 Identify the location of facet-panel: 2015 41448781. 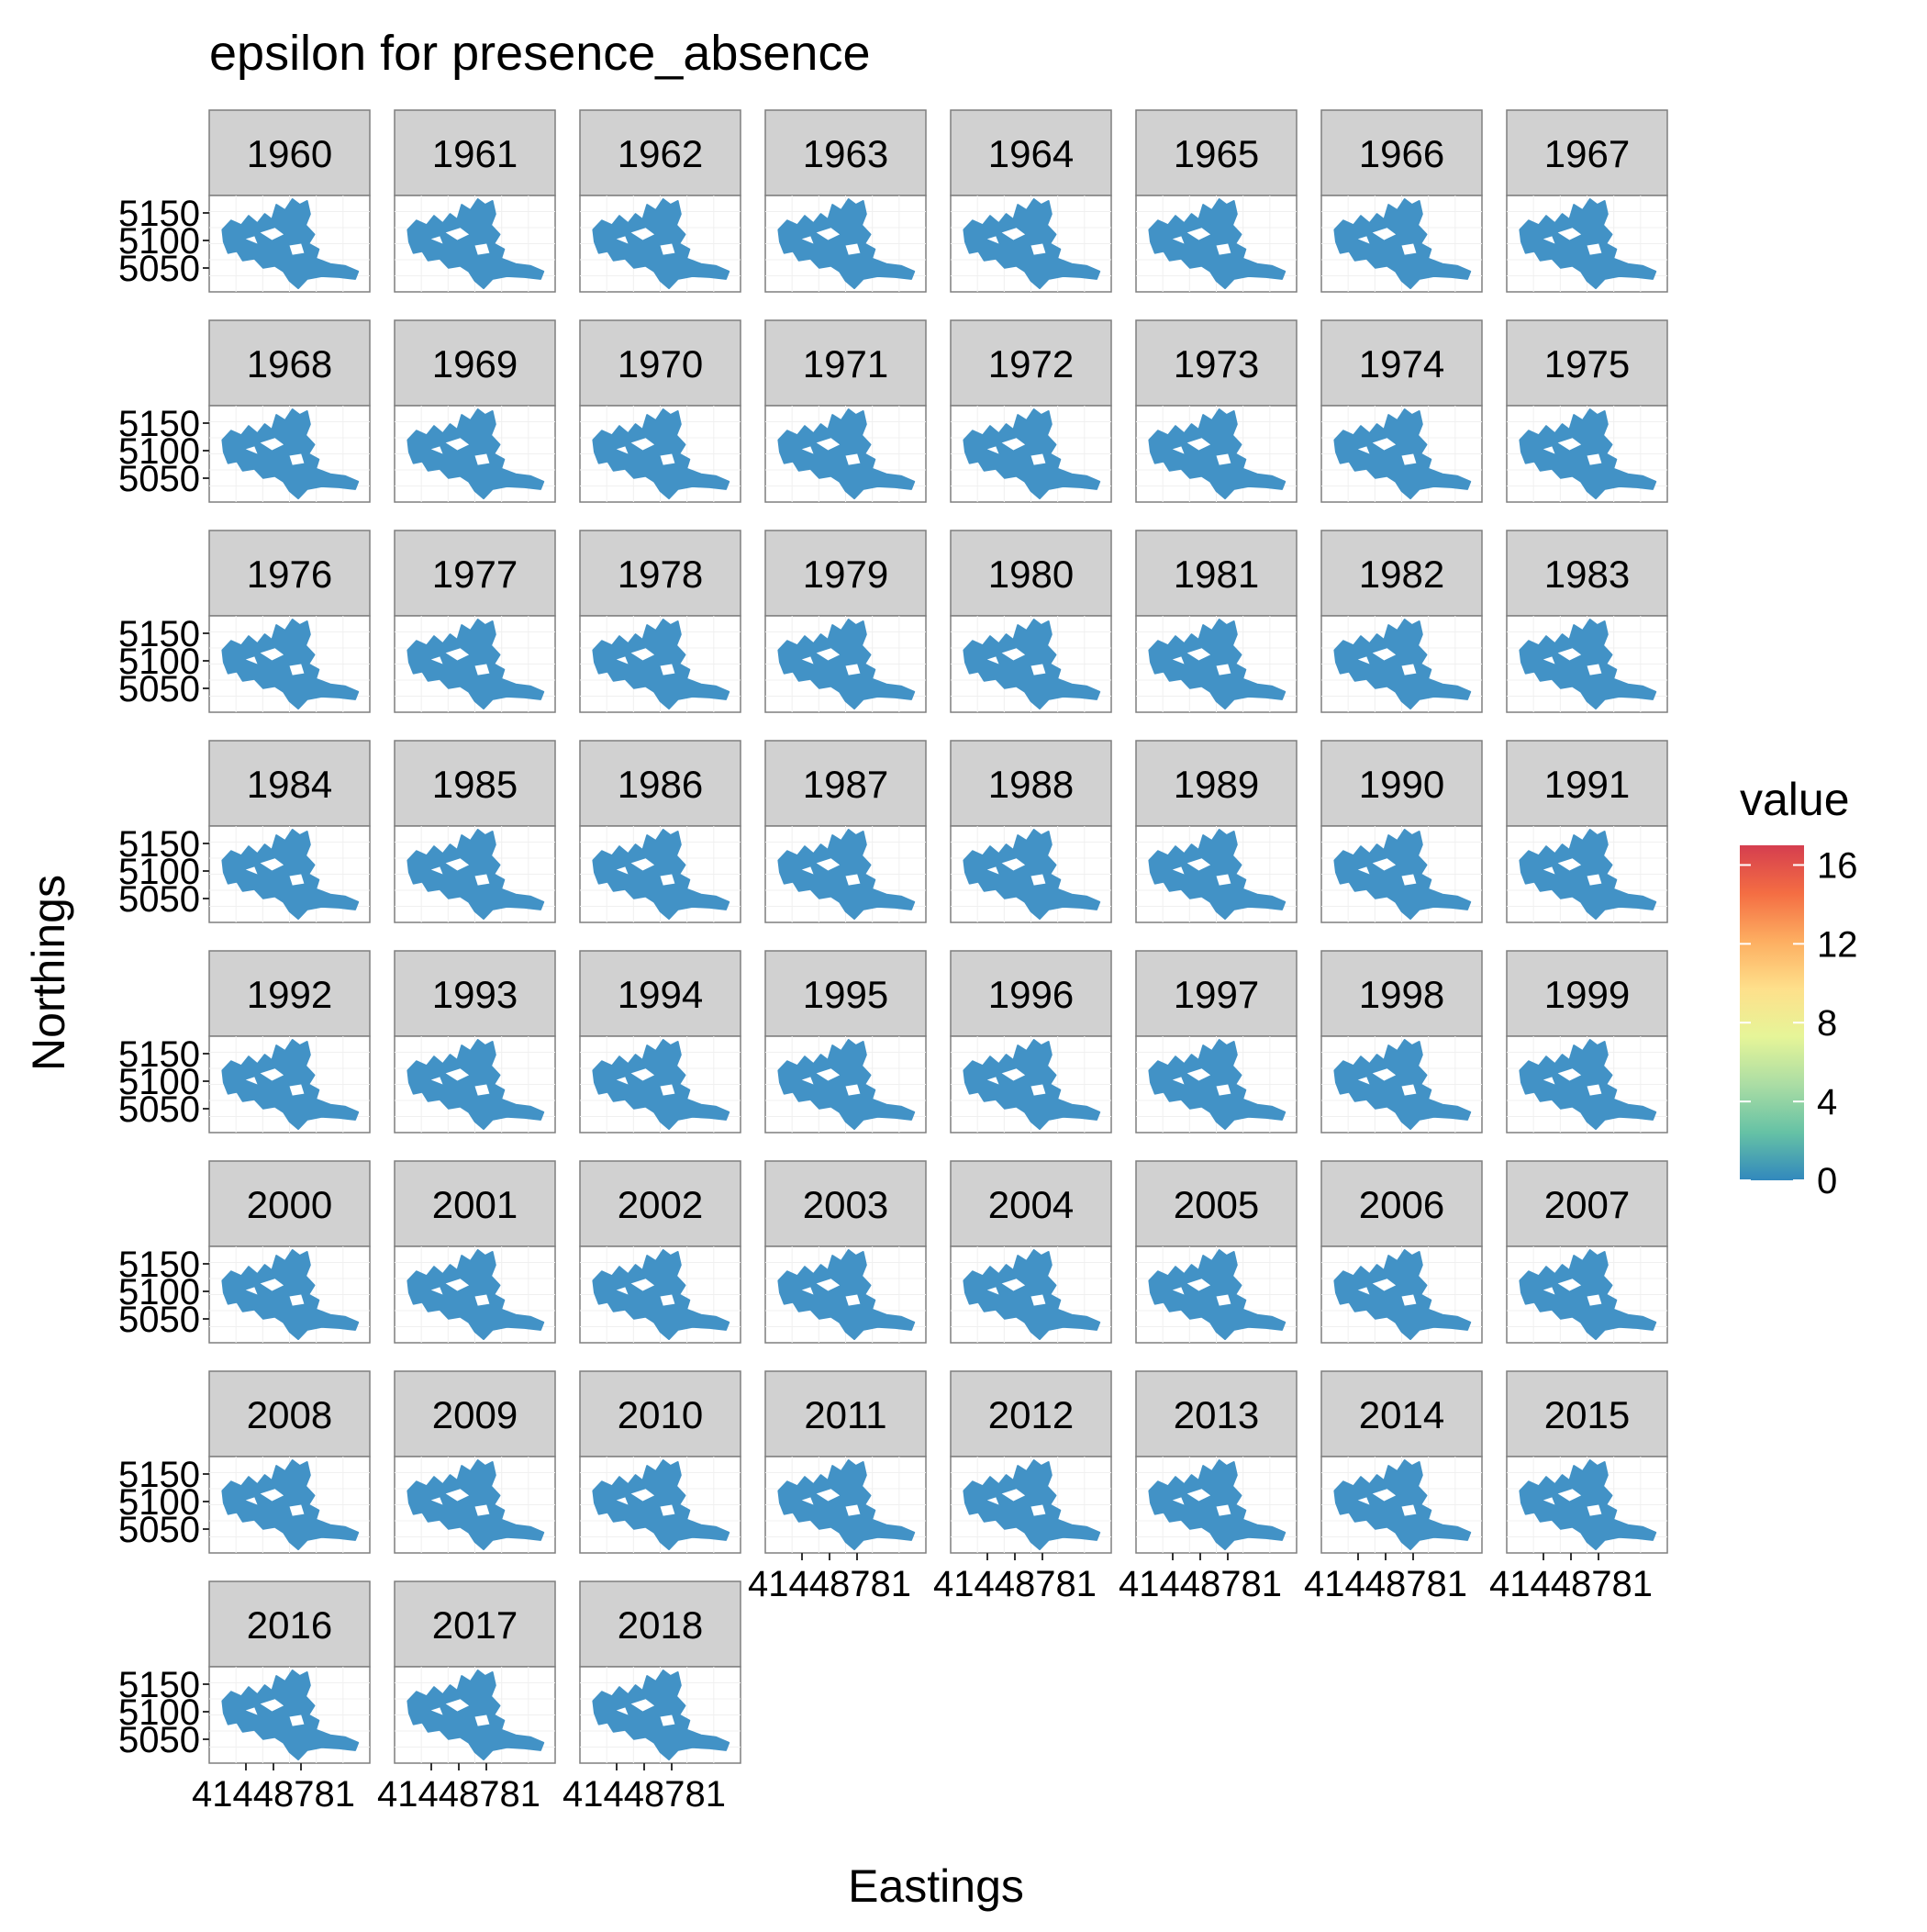
(1578, 1487).